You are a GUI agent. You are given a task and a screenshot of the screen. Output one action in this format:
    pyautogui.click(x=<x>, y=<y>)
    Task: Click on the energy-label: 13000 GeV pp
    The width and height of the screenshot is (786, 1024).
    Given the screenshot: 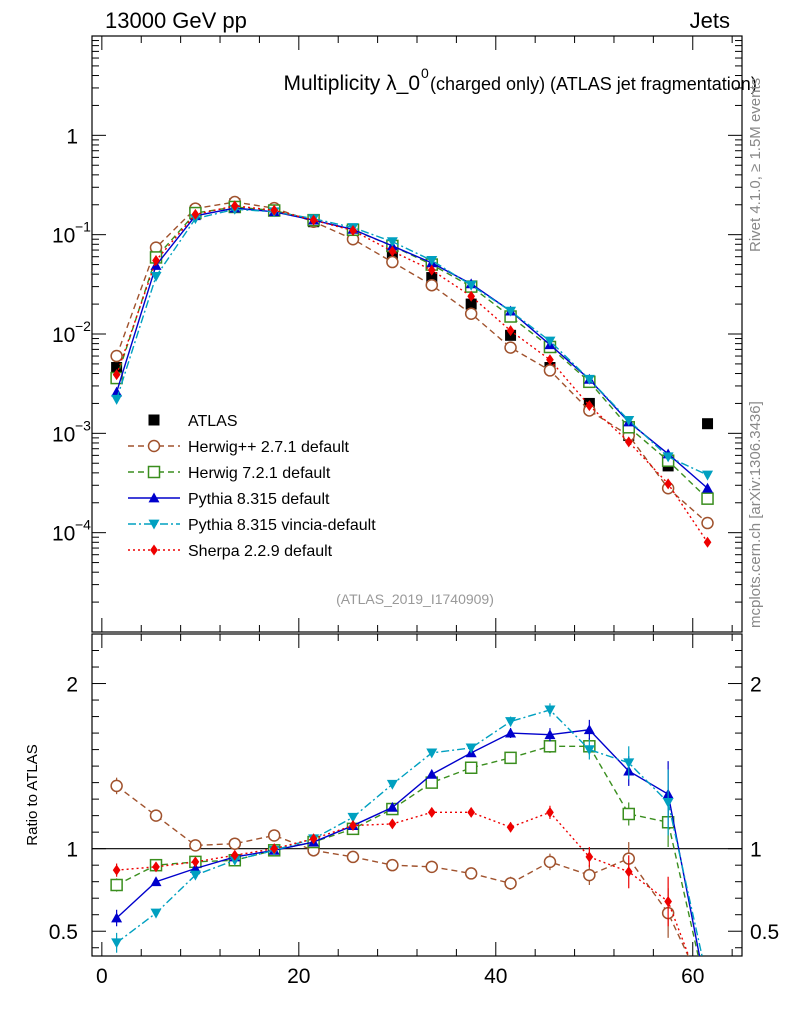 What is the action you would take?
    pyautogui.click(x=176, y=20)
    